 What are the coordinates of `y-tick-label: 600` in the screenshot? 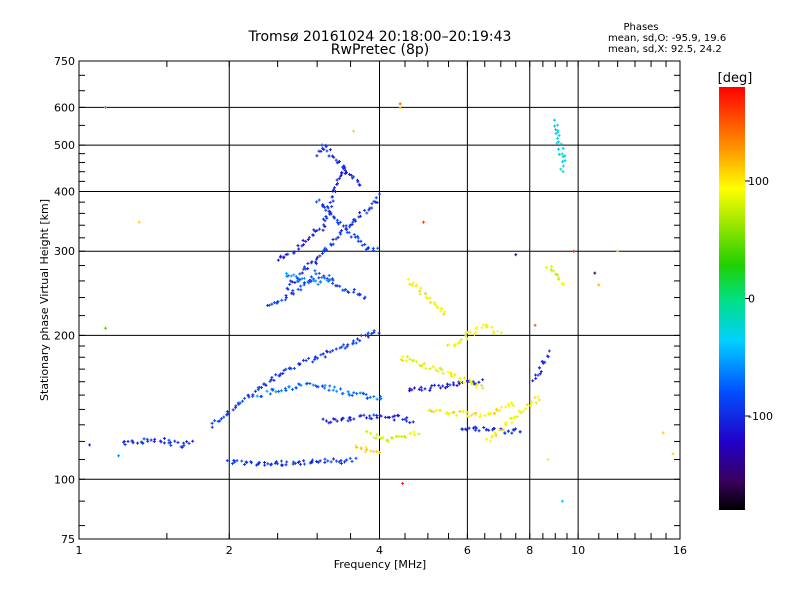 It's located at (64, 107).